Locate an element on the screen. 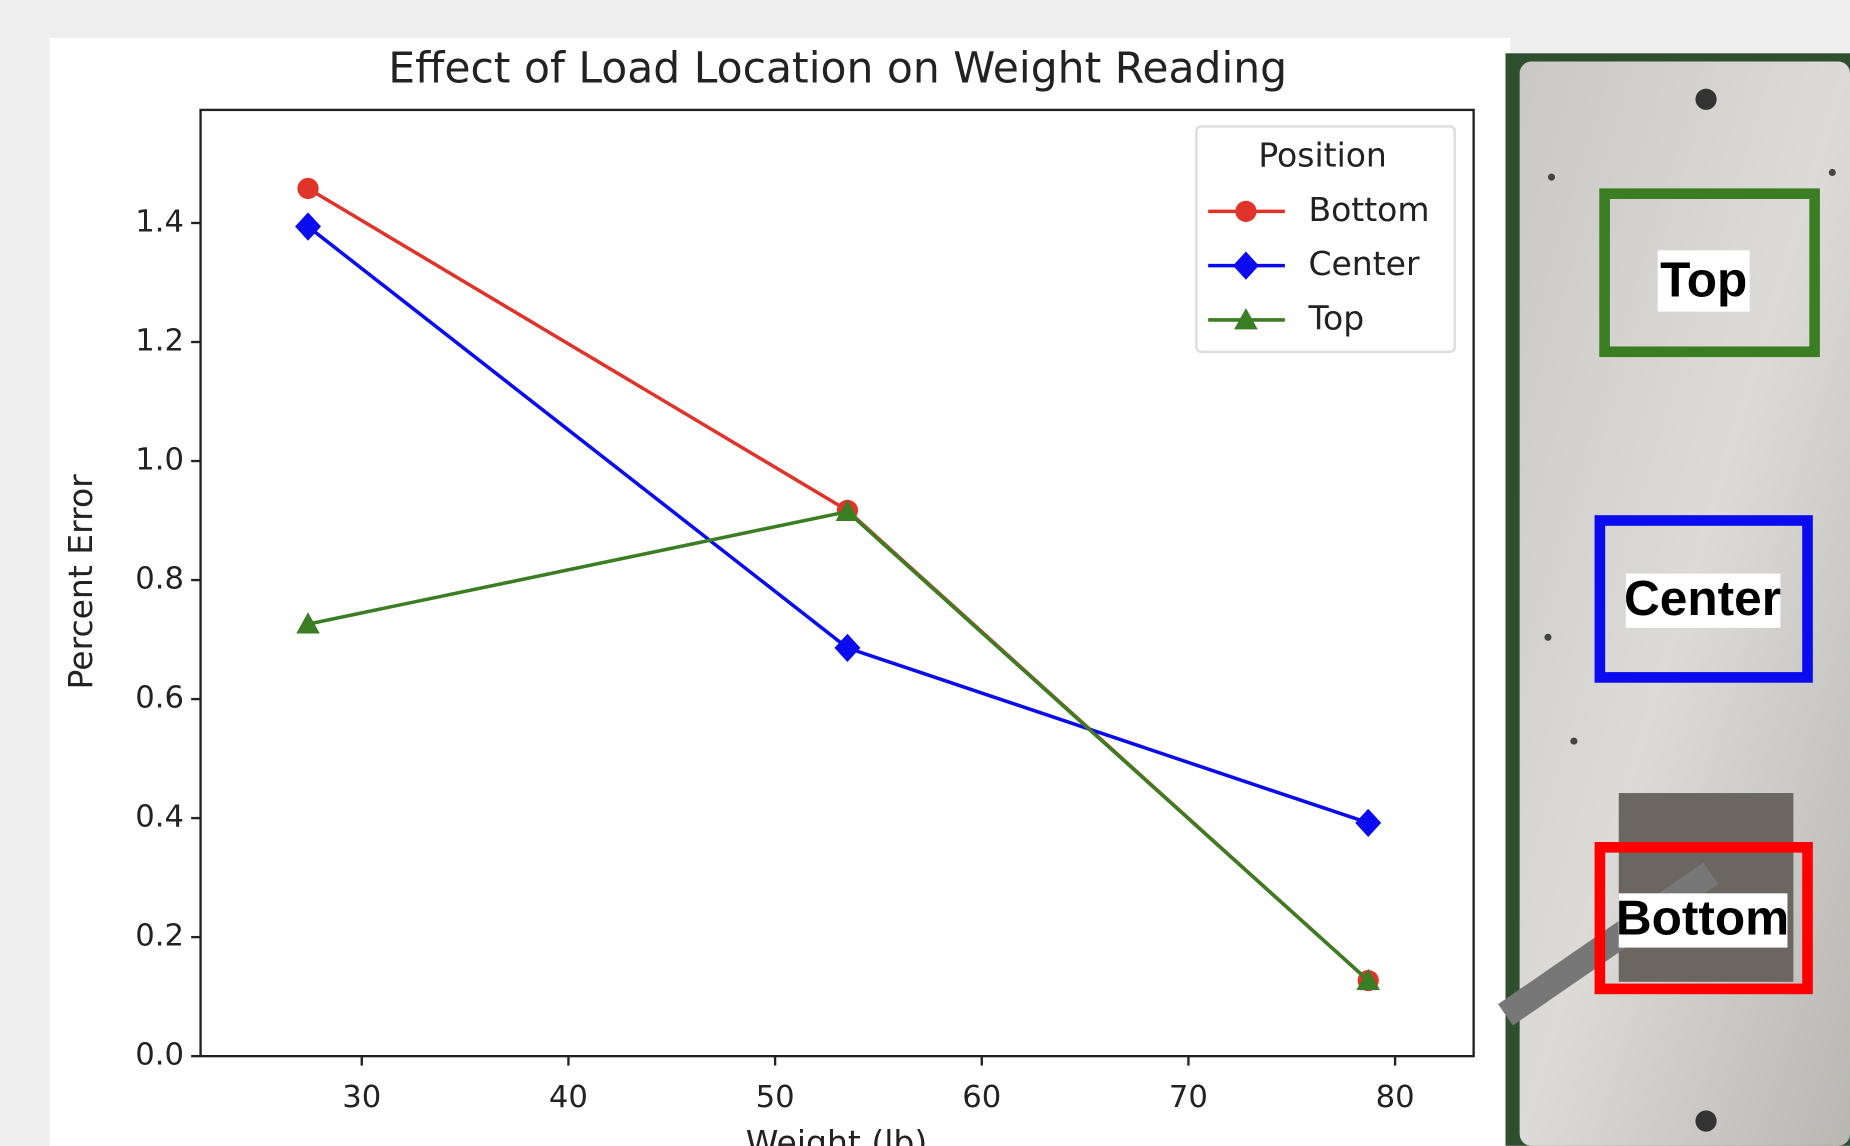  y-tick-label: 1.4 is located at coordinates (159, 221).